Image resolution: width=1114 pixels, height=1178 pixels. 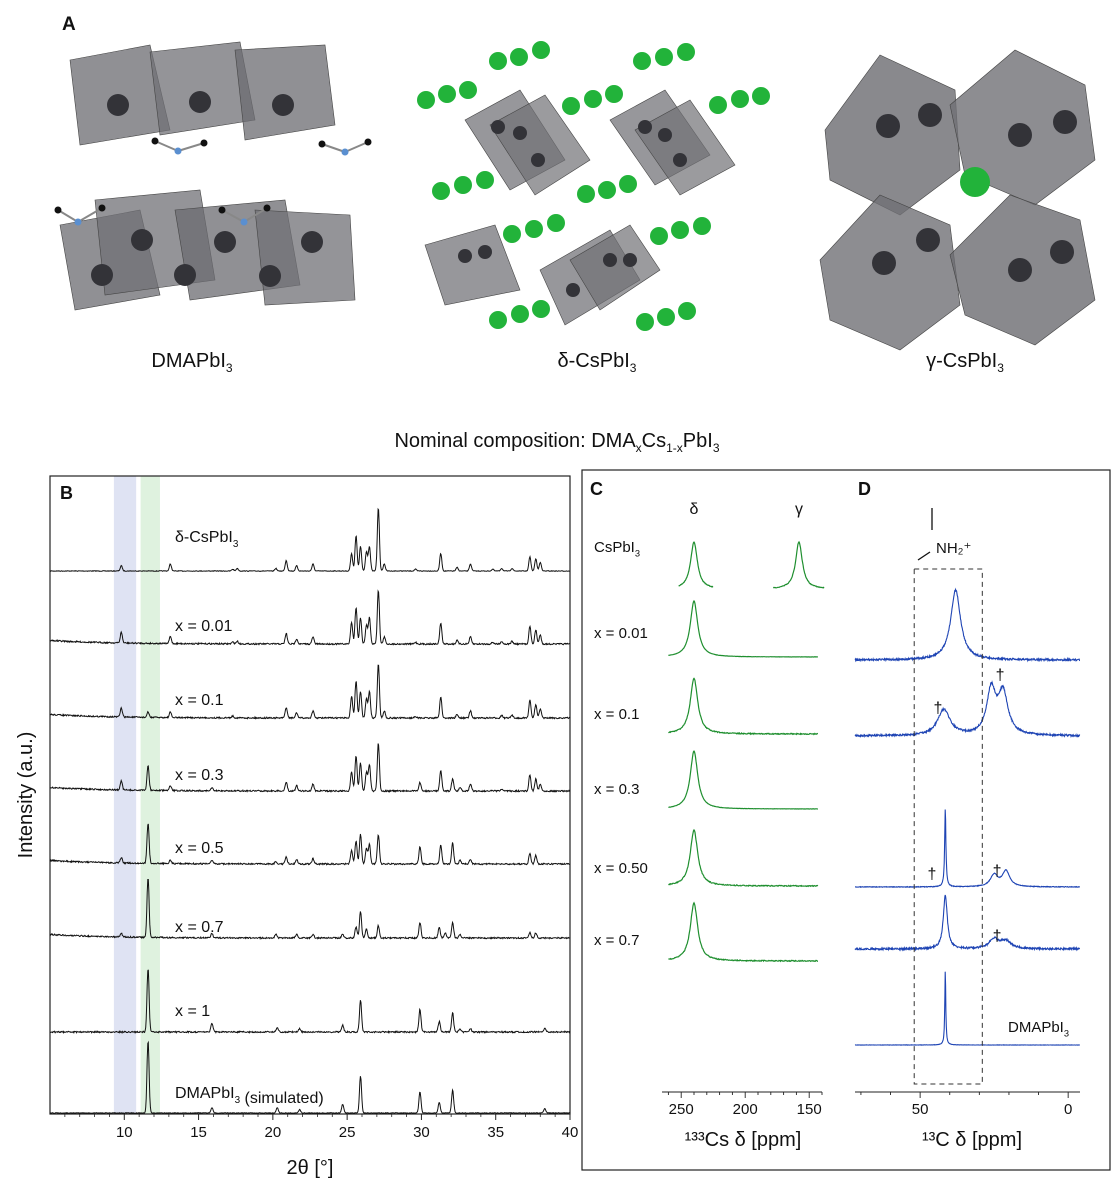 I want to click on label-dmapbi3: DMAPbI3, so click(x=192, y=362).